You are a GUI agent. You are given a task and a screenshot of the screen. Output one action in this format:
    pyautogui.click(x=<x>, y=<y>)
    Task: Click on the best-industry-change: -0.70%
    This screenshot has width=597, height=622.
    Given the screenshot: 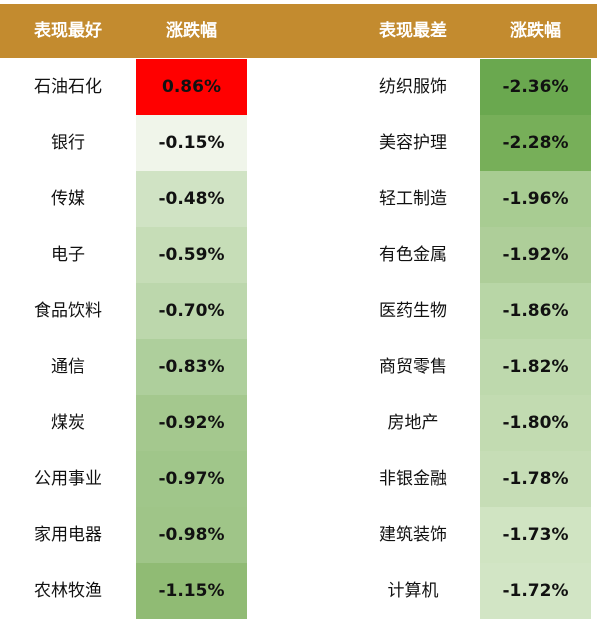 What is the action you would take?
    pyautogui.click(x=191, y=311)
    